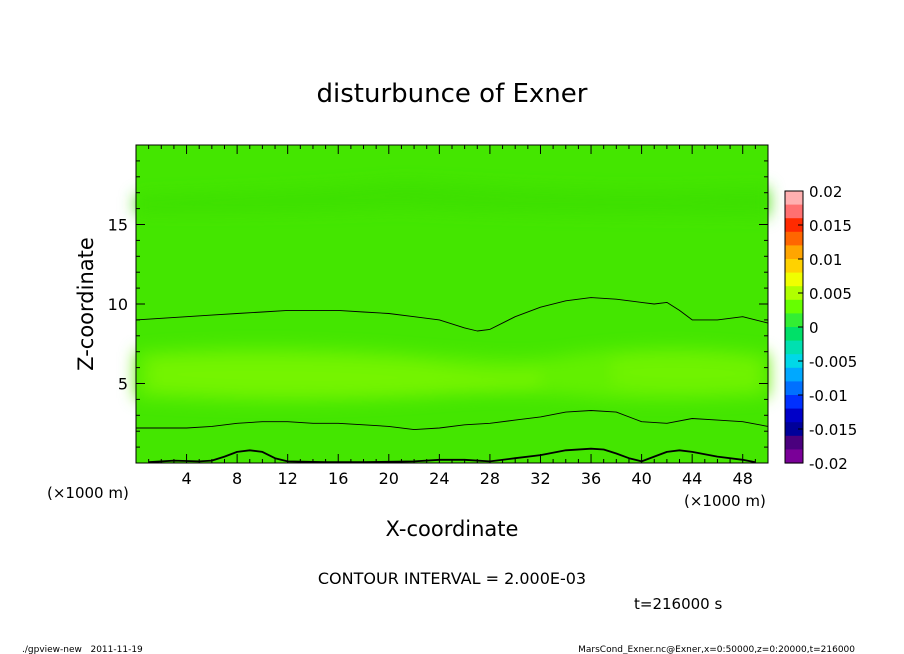 This screenshot has width=904, height=654. I want to click on x-tick-label: 24, so click(439, 478).